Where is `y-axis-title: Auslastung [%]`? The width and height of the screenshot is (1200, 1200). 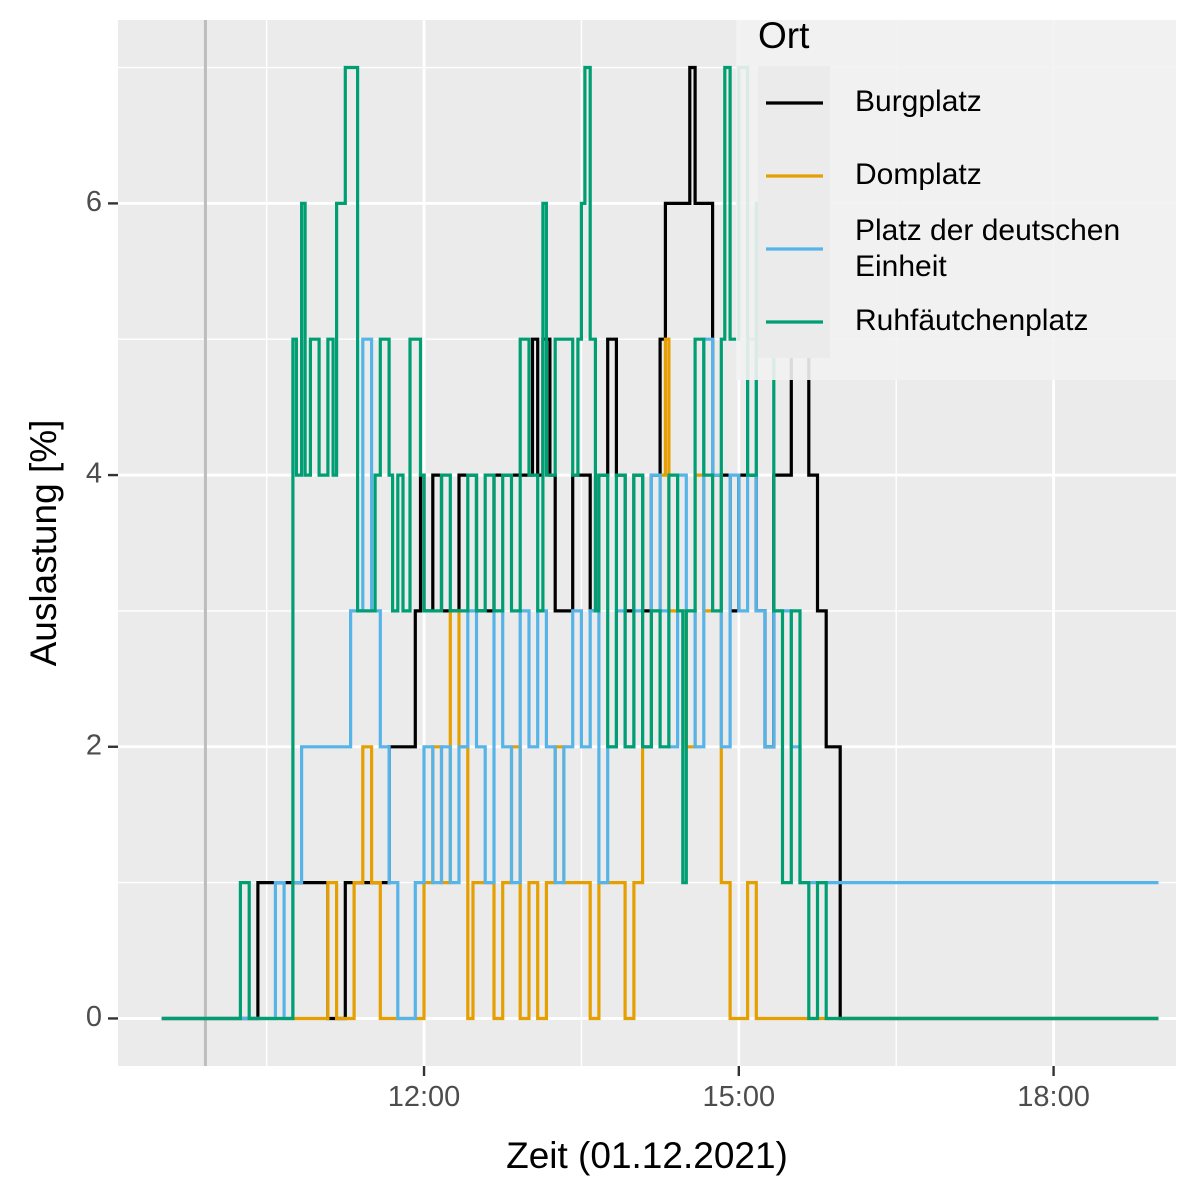 y-axis-title: Auslastung [%] is located at coordinates (43, 543).